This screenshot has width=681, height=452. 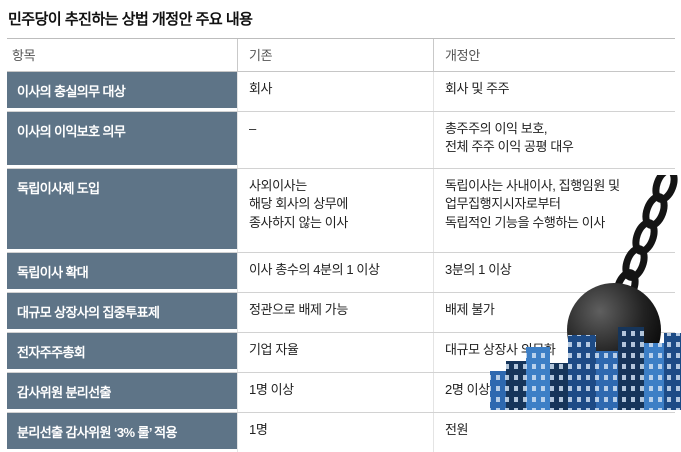 I want to click on row-item-label: 이사의 이익보호 의무, so click(x=122, y=140).